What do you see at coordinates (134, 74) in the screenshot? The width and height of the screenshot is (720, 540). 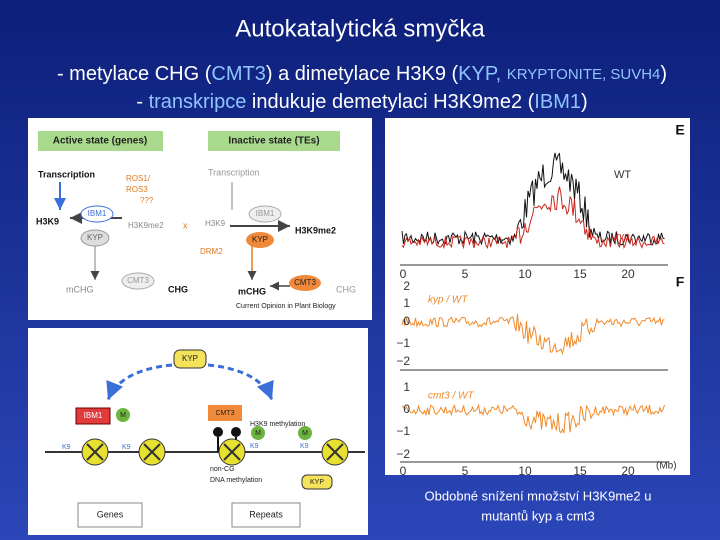 I see `text-segment: - metylace CHG (` at bounding box center [134, 74].